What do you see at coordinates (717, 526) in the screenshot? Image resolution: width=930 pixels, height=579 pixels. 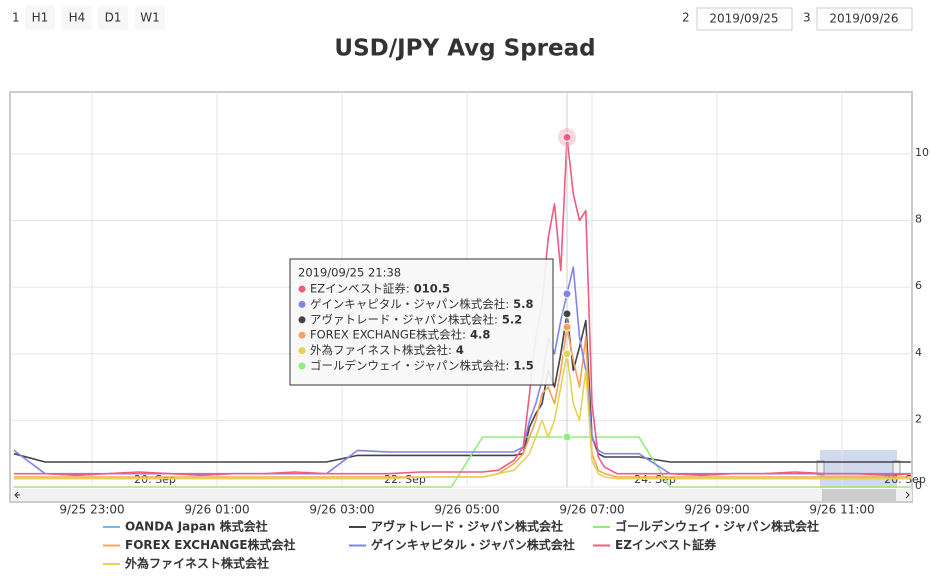 I see `legend-label: ゴールデンウェイ・ジャパン株式会社` at bounding box center [717, 526].